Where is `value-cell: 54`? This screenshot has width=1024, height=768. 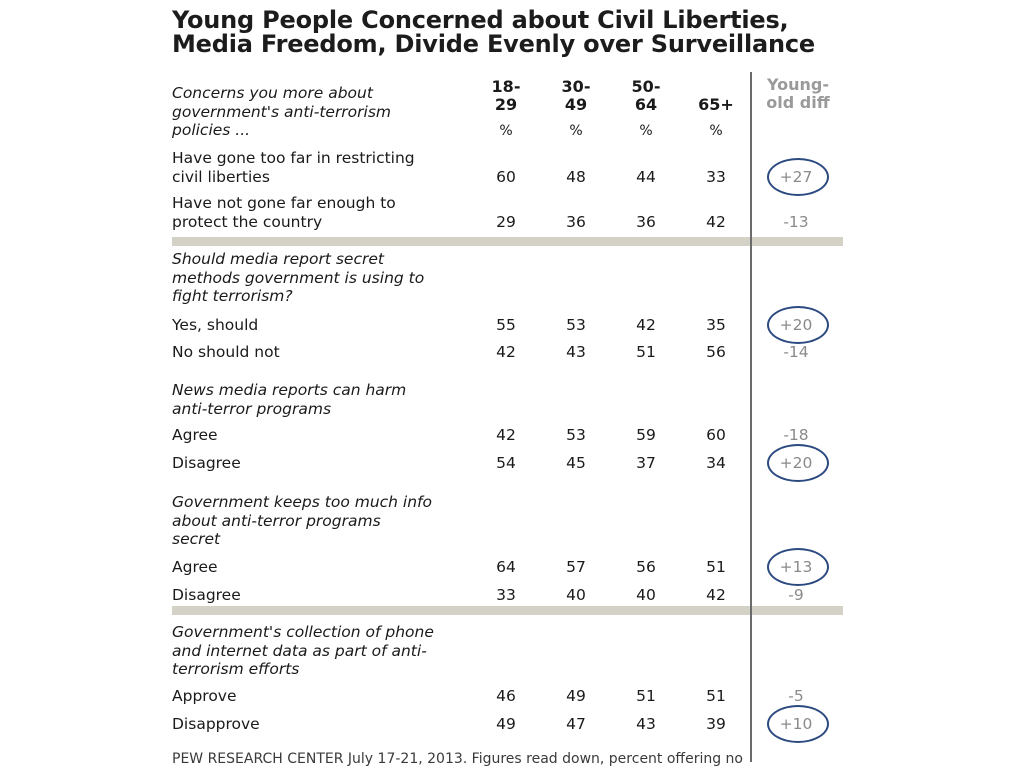
value-cell: 54 is located at coordinates (506, 463).